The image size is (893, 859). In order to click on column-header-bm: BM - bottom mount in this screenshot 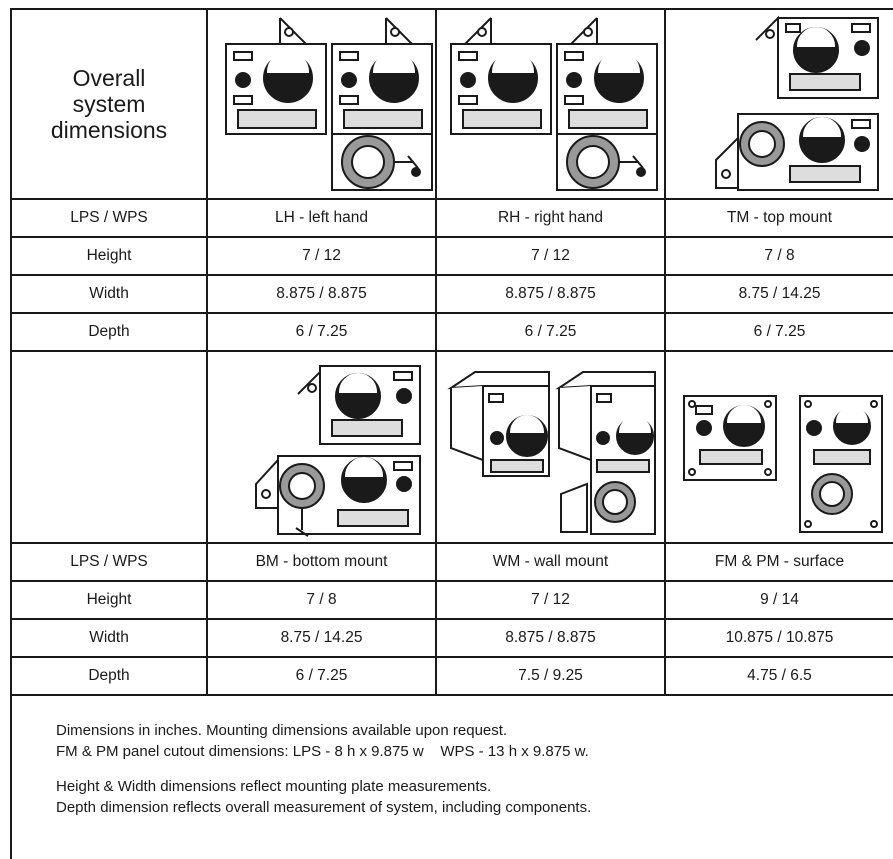, I will do `click(321, 561)`.